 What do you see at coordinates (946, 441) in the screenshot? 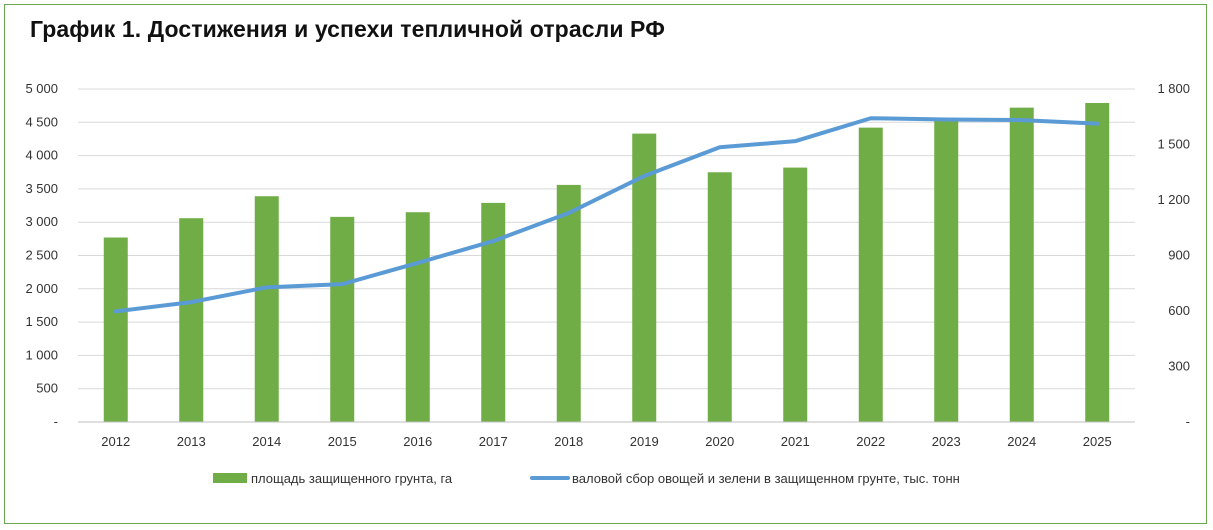
I see `x-tick-label: 2023` at bounding box center [946, 441].